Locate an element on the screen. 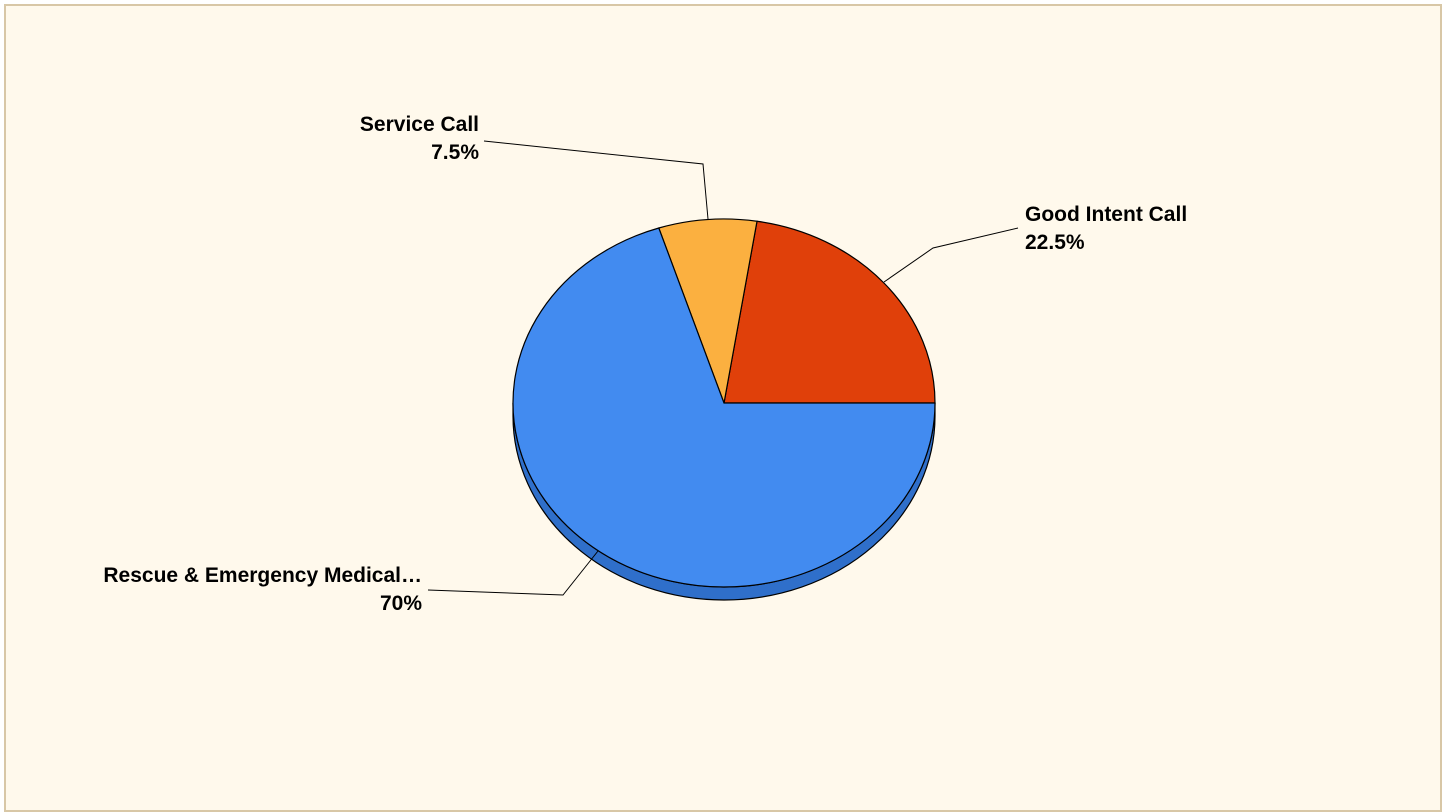 The height and width of the screenshot is (812, 1448). pie-slice-service-call is located at coordinates (708, 312).